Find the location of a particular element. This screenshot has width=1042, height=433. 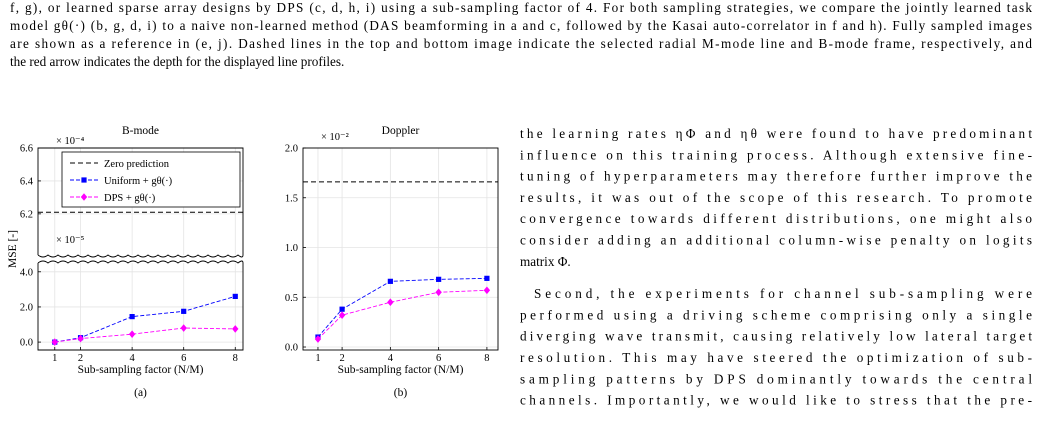

y-tick-label: 4.0 is located at coordinates (26, 272).